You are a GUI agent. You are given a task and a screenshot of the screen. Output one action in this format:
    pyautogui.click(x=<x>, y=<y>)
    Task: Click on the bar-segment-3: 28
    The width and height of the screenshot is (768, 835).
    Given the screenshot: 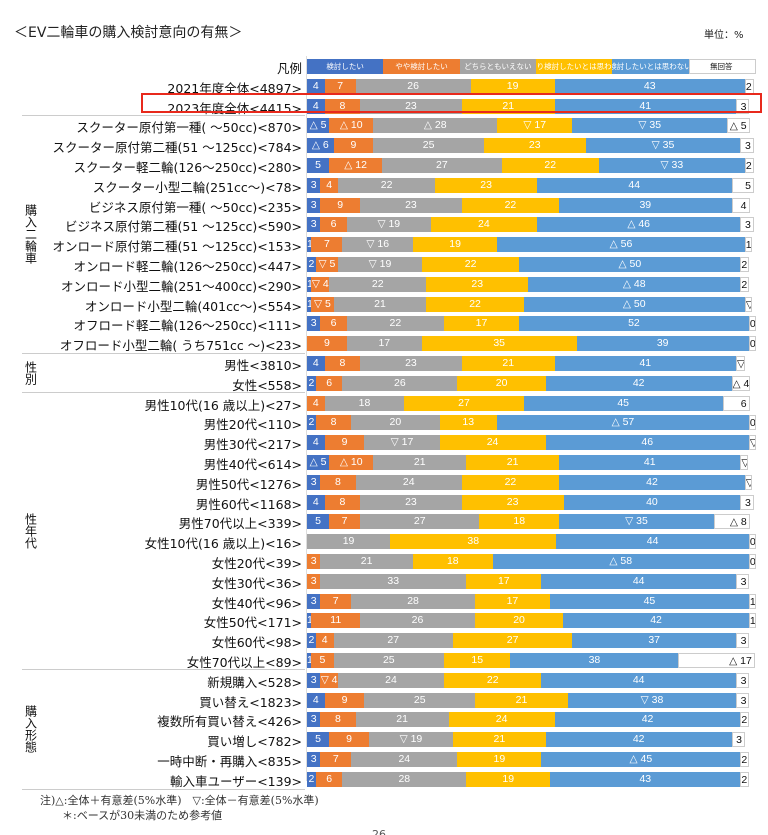 What is the action you would take?
    pyautogui.click(x=404, y=779)
    